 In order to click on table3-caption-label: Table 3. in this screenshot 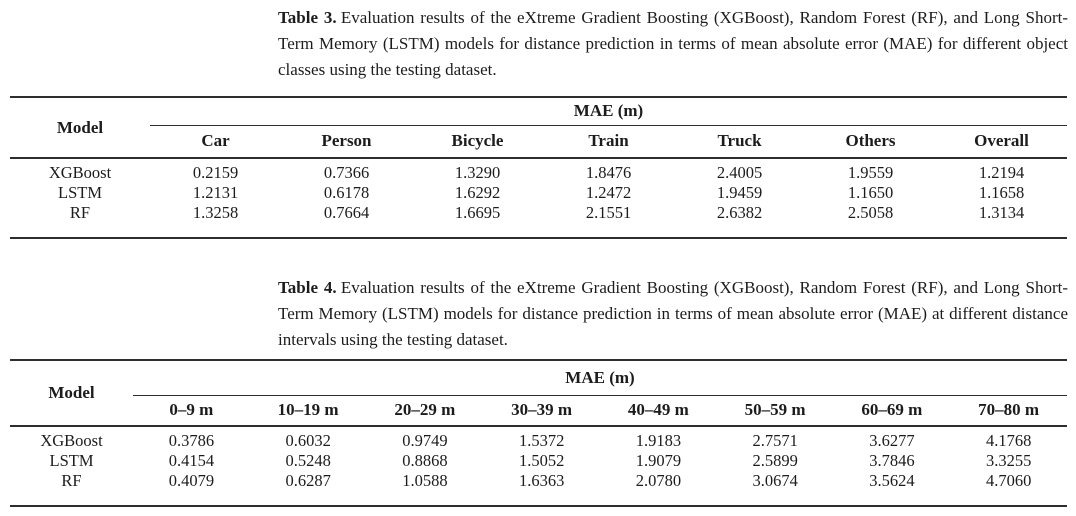, I will do `click(307, 17)`.